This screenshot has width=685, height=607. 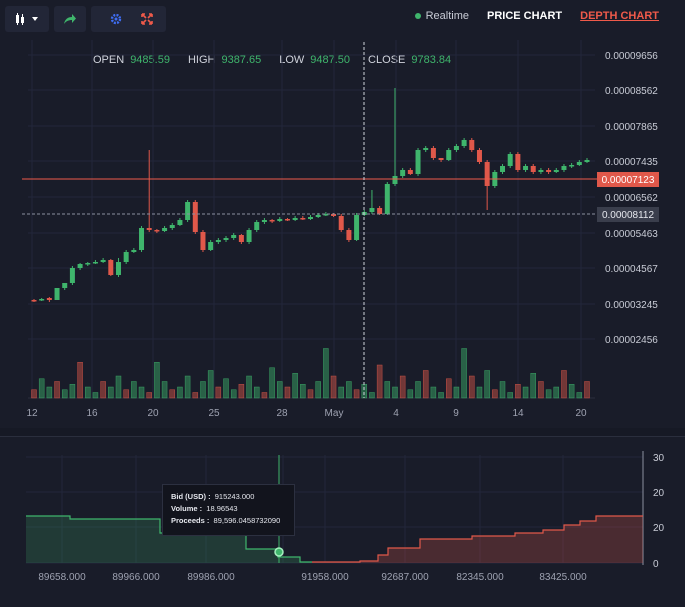 I want to click on x-tick-label: 25, so click(x=214, y=413).